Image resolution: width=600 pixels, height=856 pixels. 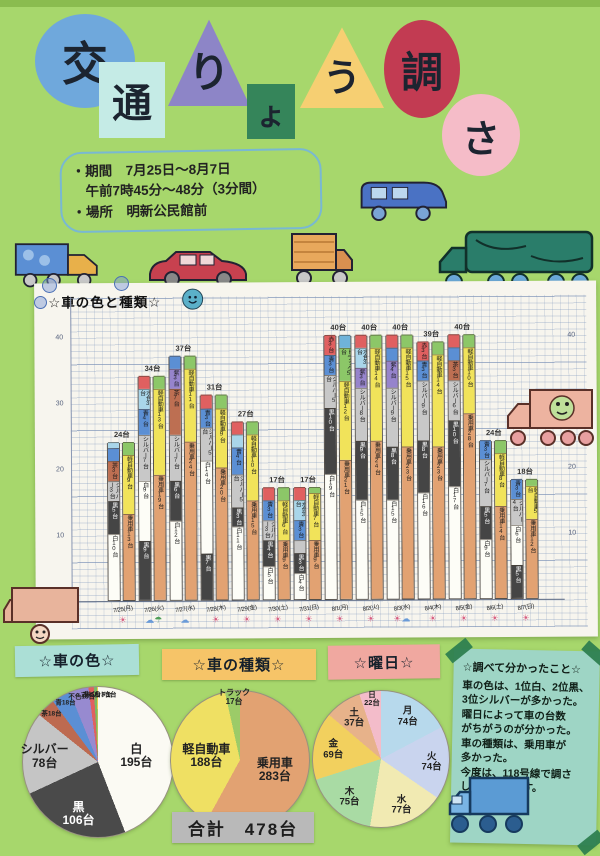 I want to click on bar-segment: 乗用車21台, so click(x=346, y=529).